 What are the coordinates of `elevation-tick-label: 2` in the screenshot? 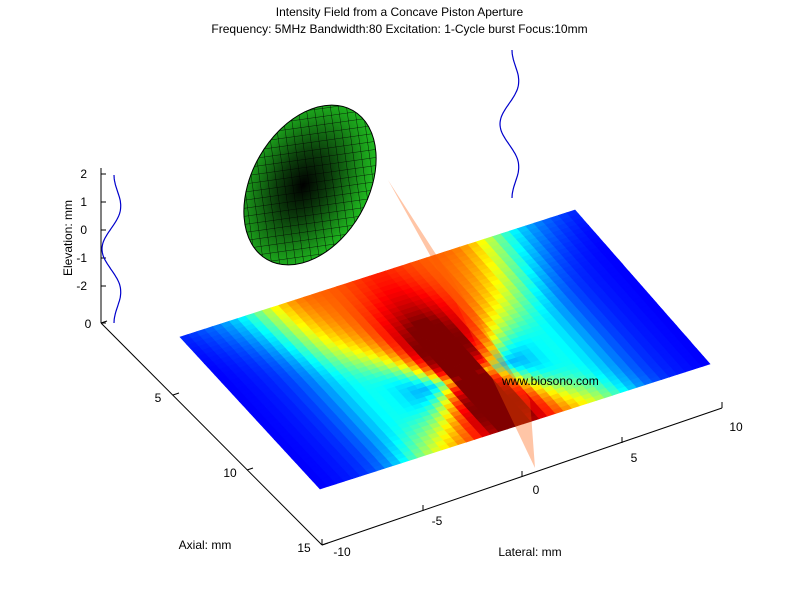 It's located at (83, 174).